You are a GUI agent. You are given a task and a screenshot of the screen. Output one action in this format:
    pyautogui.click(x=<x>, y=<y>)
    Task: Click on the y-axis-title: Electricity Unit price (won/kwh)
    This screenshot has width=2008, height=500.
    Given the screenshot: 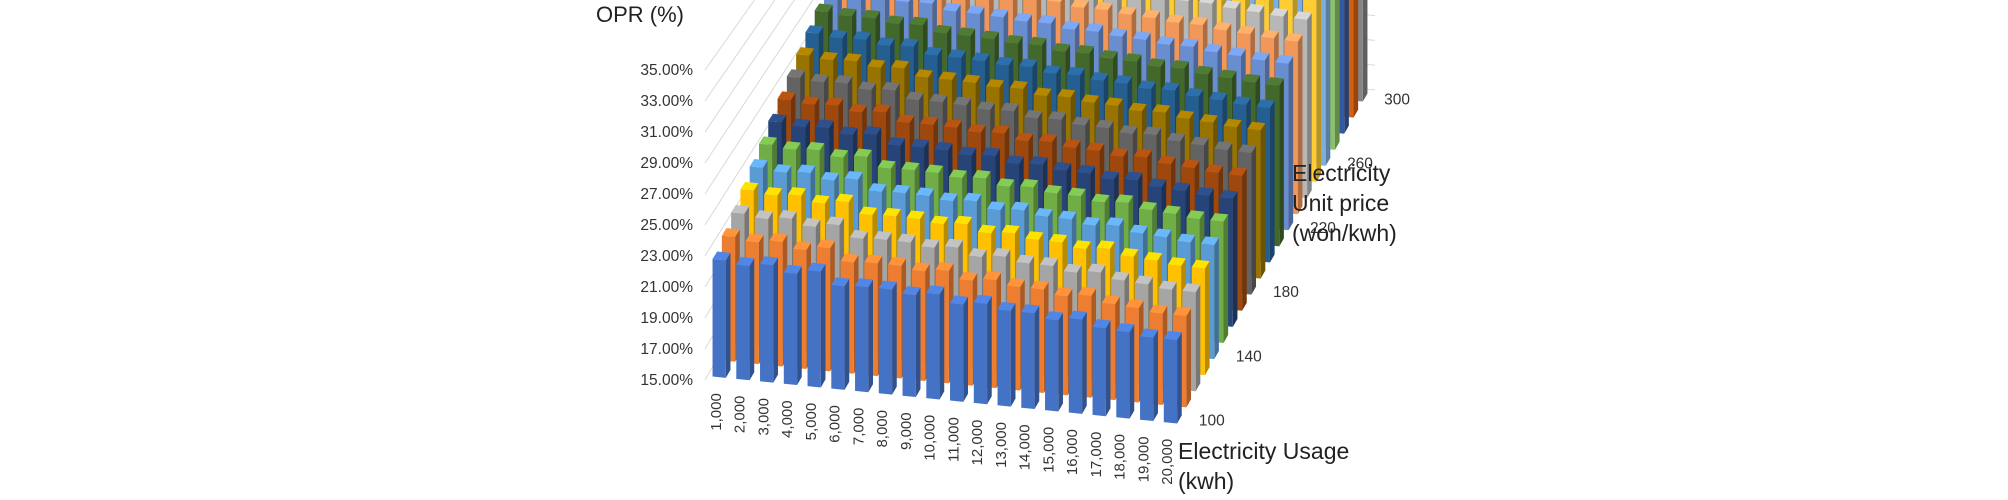 What is the action you would take?
    pyautogui.click(x=1382, y=203)
    